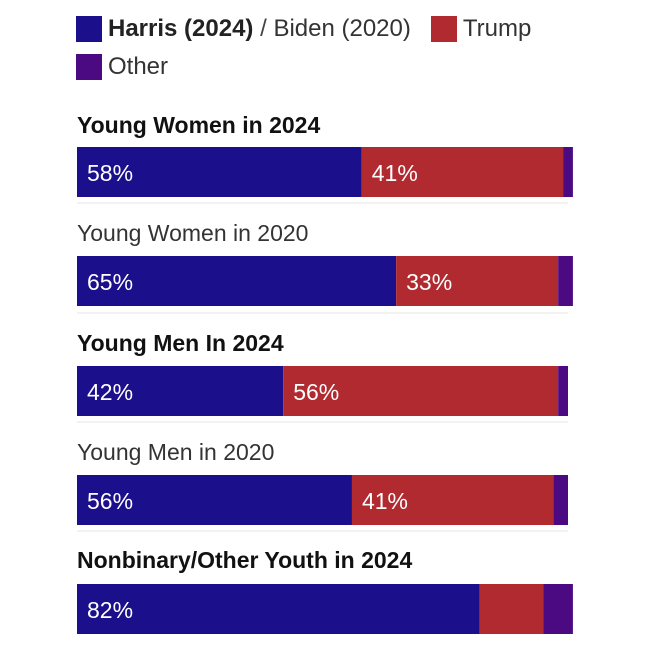 This screenshot has height=662, width=655. I want to click on bar-value-label: 42%, so click(110, 392).